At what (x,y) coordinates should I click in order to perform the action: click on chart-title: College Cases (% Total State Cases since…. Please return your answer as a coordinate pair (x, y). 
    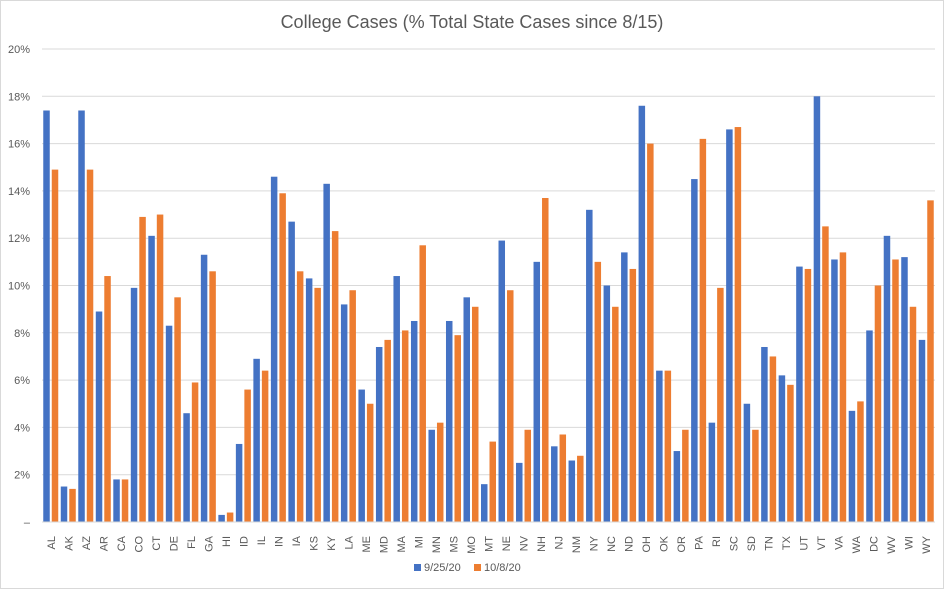
    Looking at the image, I should click on (472, 22).